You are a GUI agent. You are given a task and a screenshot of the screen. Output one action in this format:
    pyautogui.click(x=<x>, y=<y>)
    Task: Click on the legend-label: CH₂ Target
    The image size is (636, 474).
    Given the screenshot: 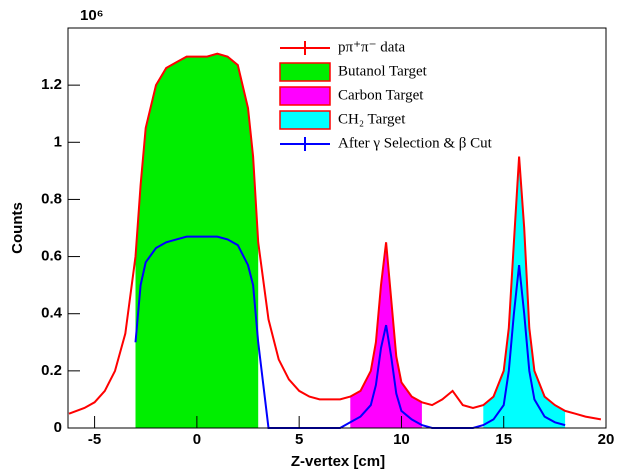 What is the action you would take?
    pyautogui.click(x=372, y=119)
    